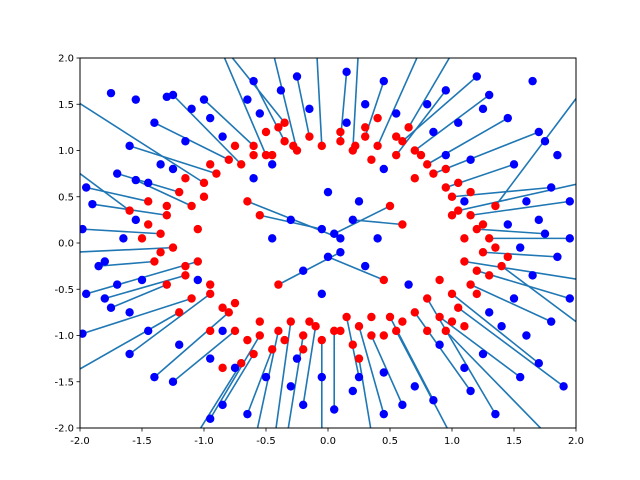 The height and width of the screenshot is (480, 640). Describe the element at coordinates (66, 244) in the screenshot. I see `y-tick-label: 0.0` at that location.